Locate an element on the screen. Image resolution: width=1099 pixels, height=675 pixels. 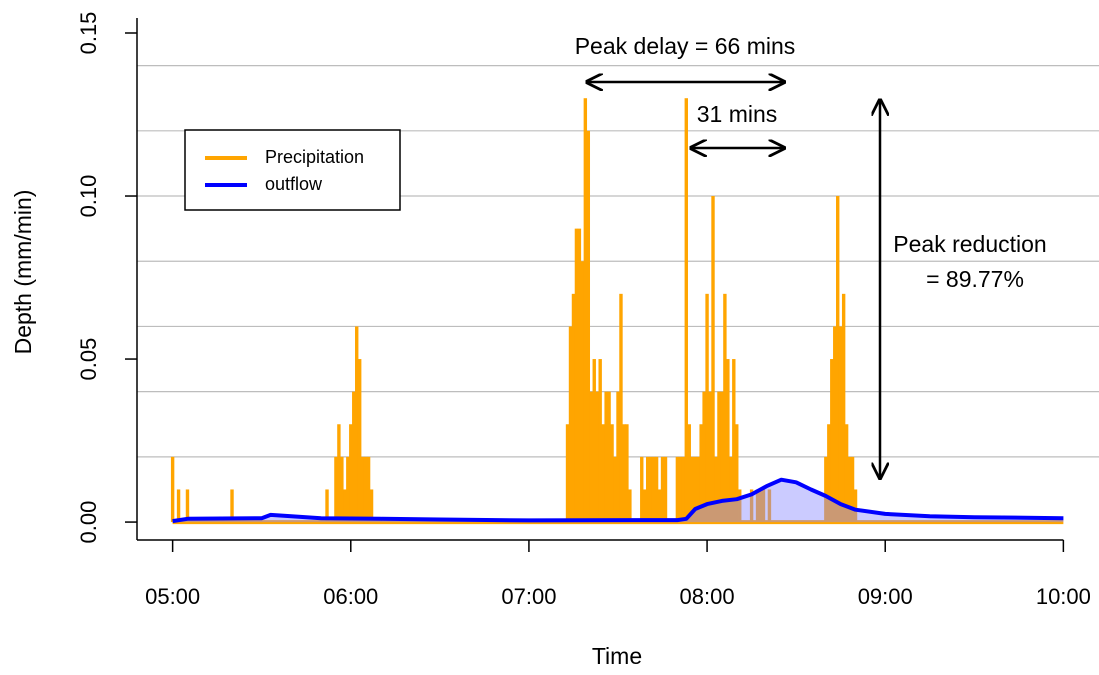
y-tick-label: 0.00 is located at coordinates (88, 522).